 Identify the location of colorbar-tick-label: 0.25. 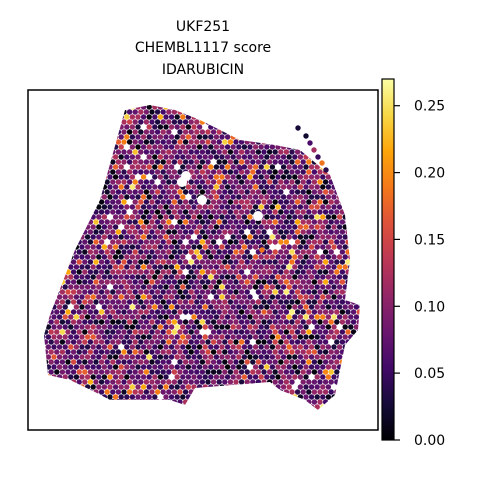
(429, 107).